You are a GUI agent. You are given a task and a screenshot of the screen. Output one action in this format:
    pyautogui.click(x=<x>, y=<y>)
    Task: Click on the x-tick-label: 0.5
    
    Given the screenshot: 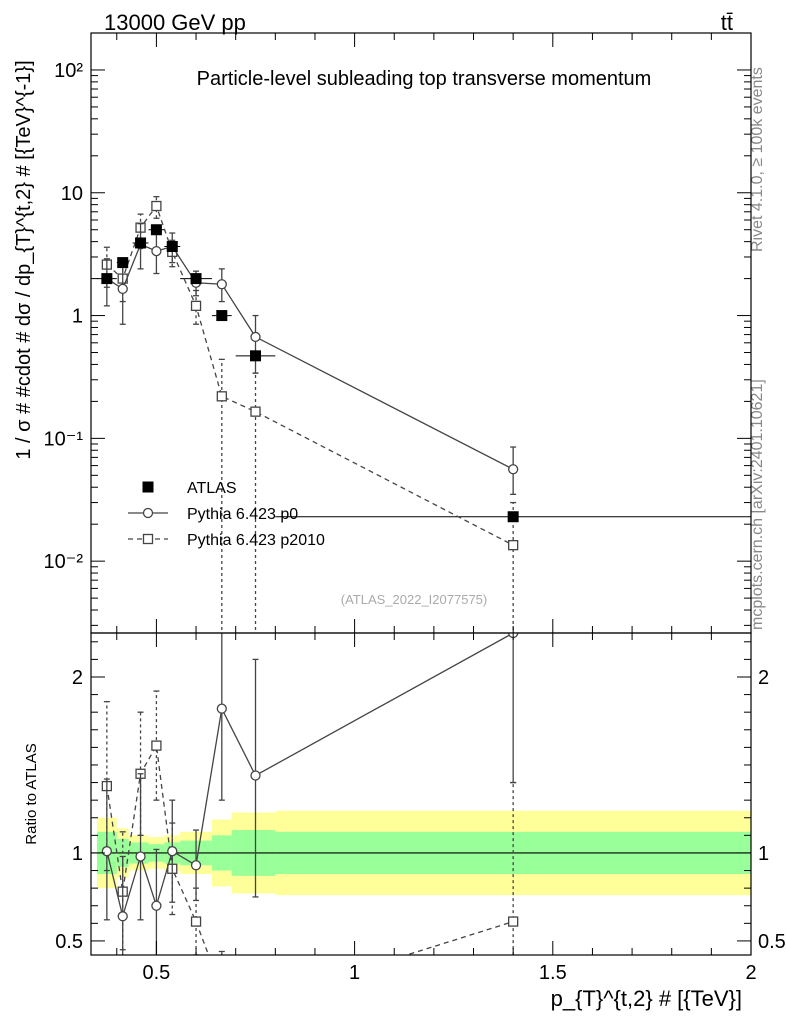 What is the action you would take?
    pyautogui.click(x=156, y=973)
    